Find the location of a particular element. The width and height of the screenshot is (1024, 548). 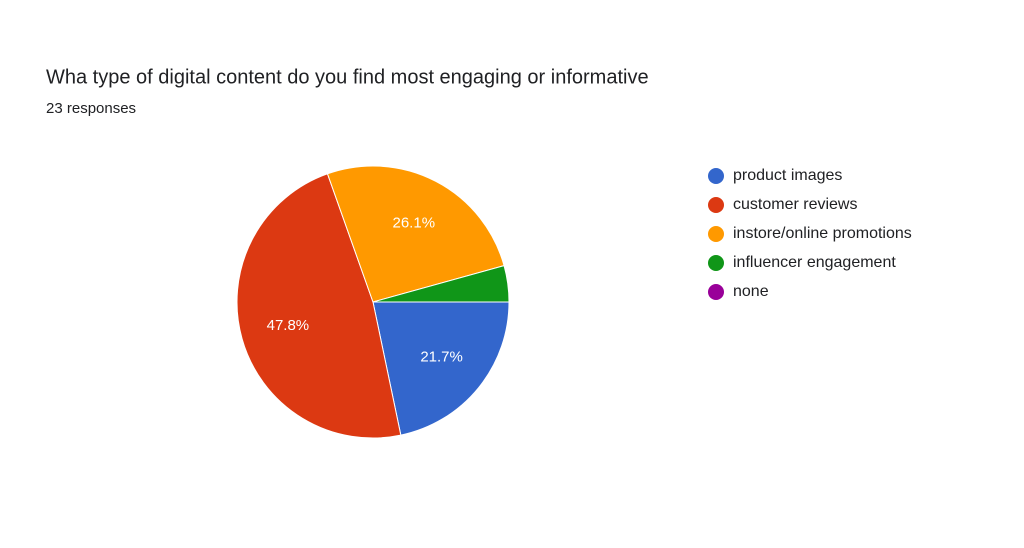

legend-label: influencer engagement is located at coordinates (814, 262).